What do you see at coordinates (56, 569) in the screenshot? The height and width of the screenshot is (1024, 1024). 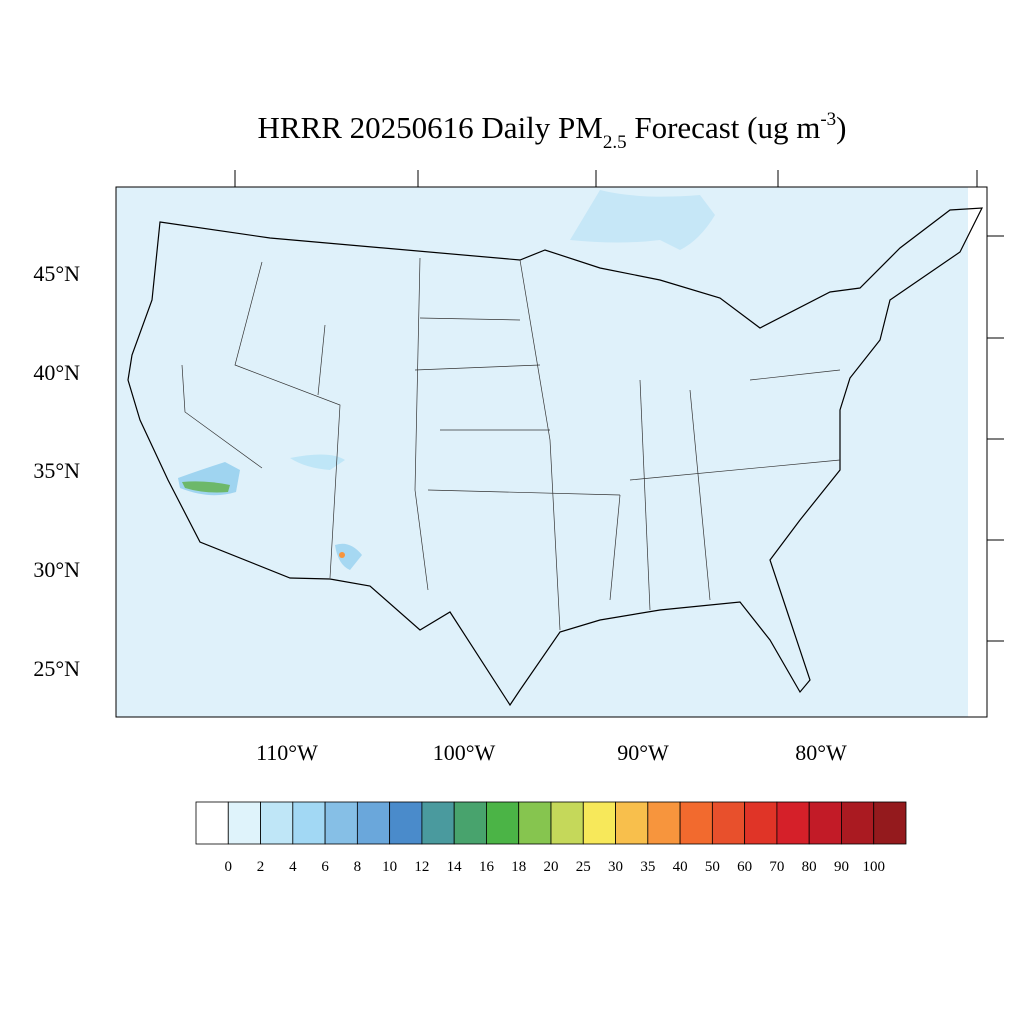 I see `lat-label: 30°N` at bounding box center [56, 569].